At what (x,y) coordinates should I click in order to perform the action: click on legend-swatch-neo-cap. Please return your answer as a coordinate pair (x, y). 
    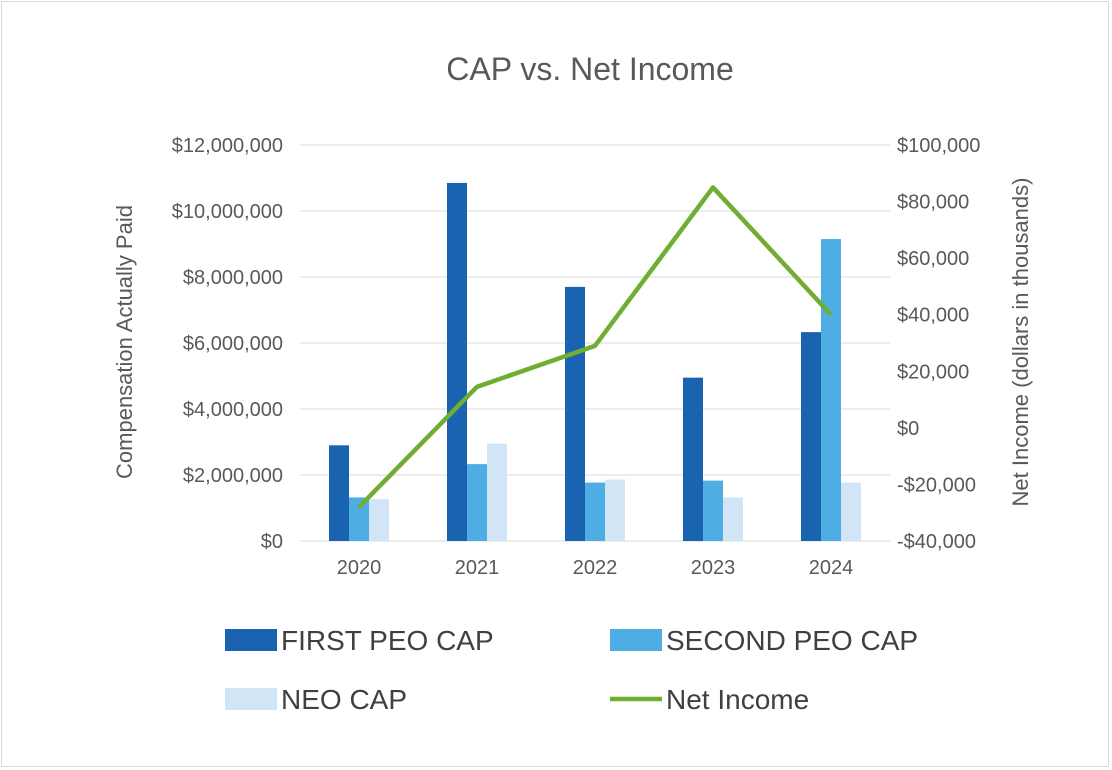
    Looking at the image, I should click on (251, 699).